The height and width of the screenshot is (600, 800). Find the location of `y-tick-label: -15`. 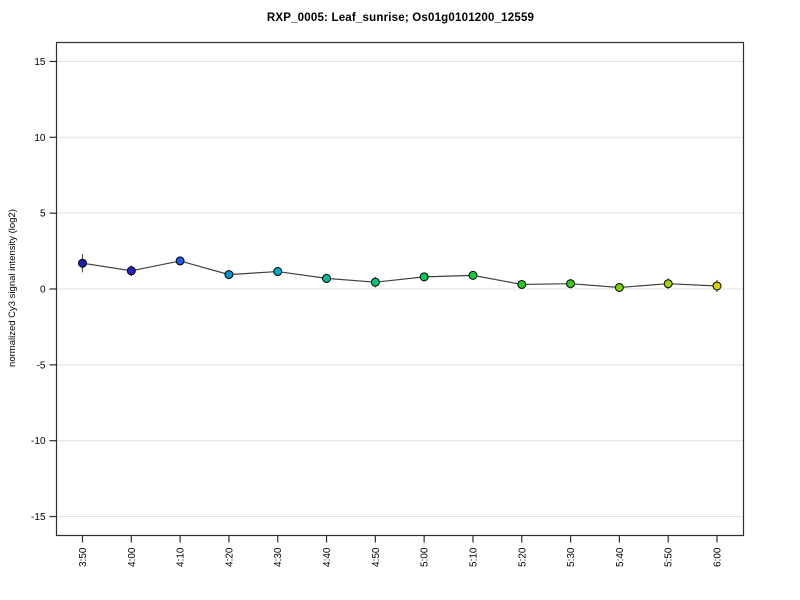

y-tick-label: -15 is located at coordinates (38, 517).